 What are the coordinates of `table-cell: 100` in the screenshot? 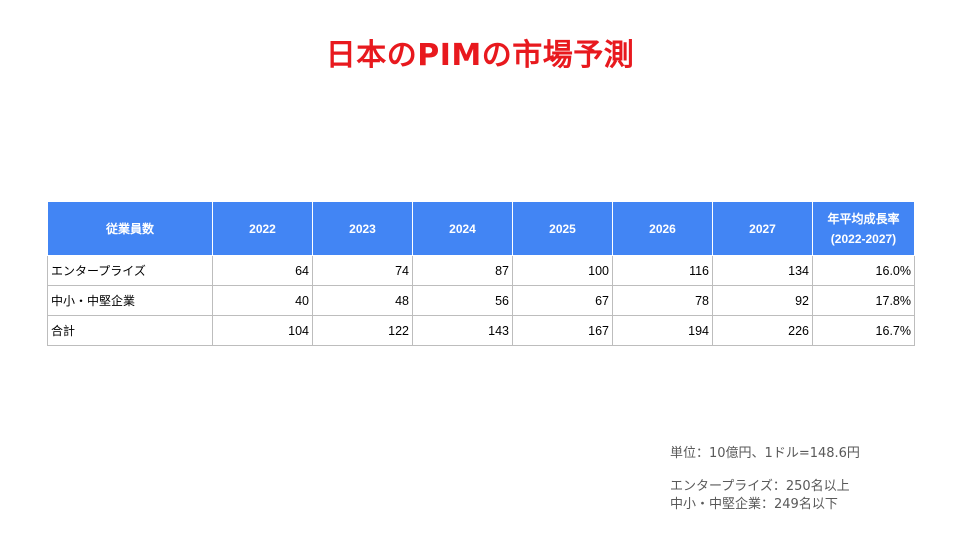 It's located at (562, 270).